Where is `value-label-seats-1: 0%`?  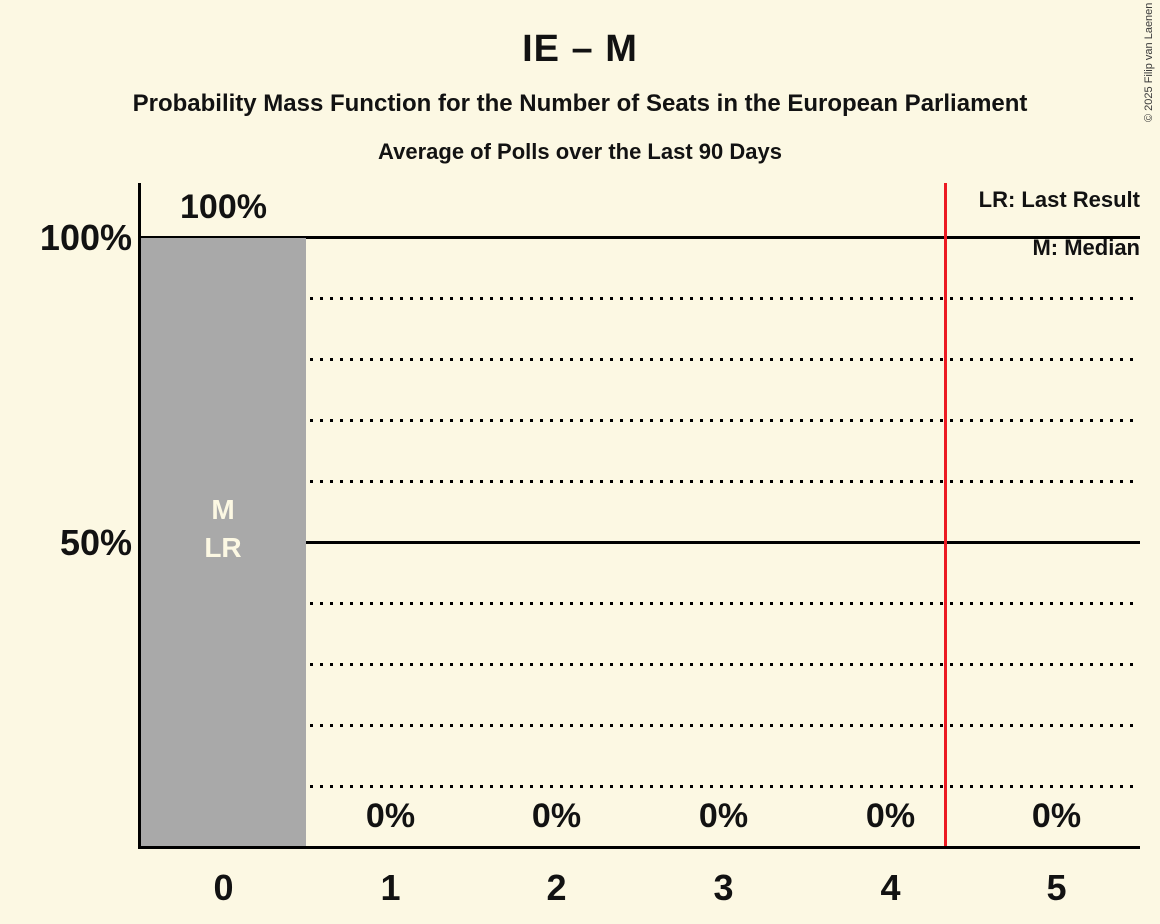
value-label-seats-1: 0% is located at coordinates (390, 816).